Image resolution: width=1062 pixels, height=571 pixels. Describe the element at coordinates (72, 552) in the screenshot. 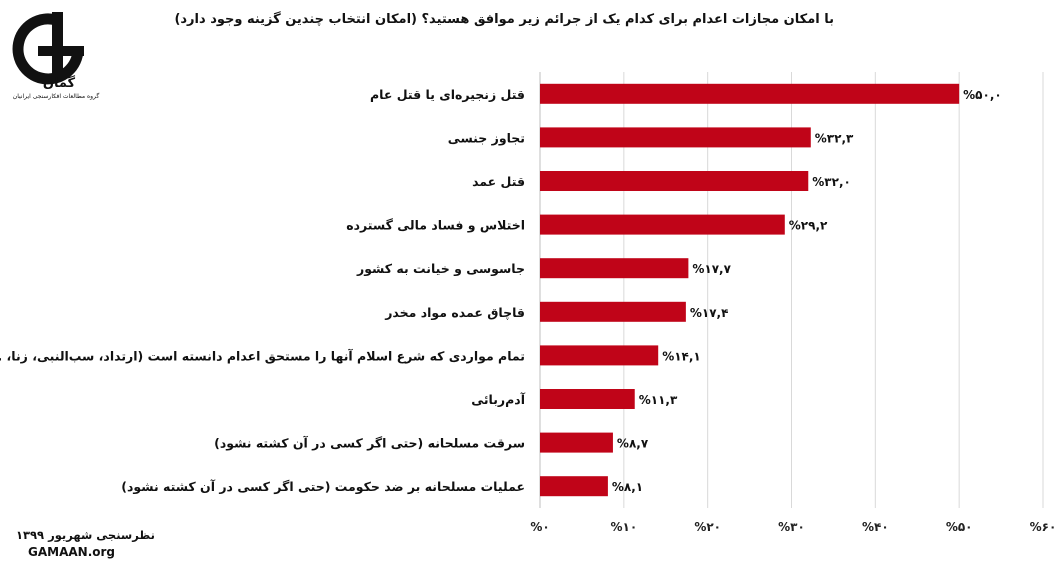

I see `website-link: GAMAAN.org` at that location.